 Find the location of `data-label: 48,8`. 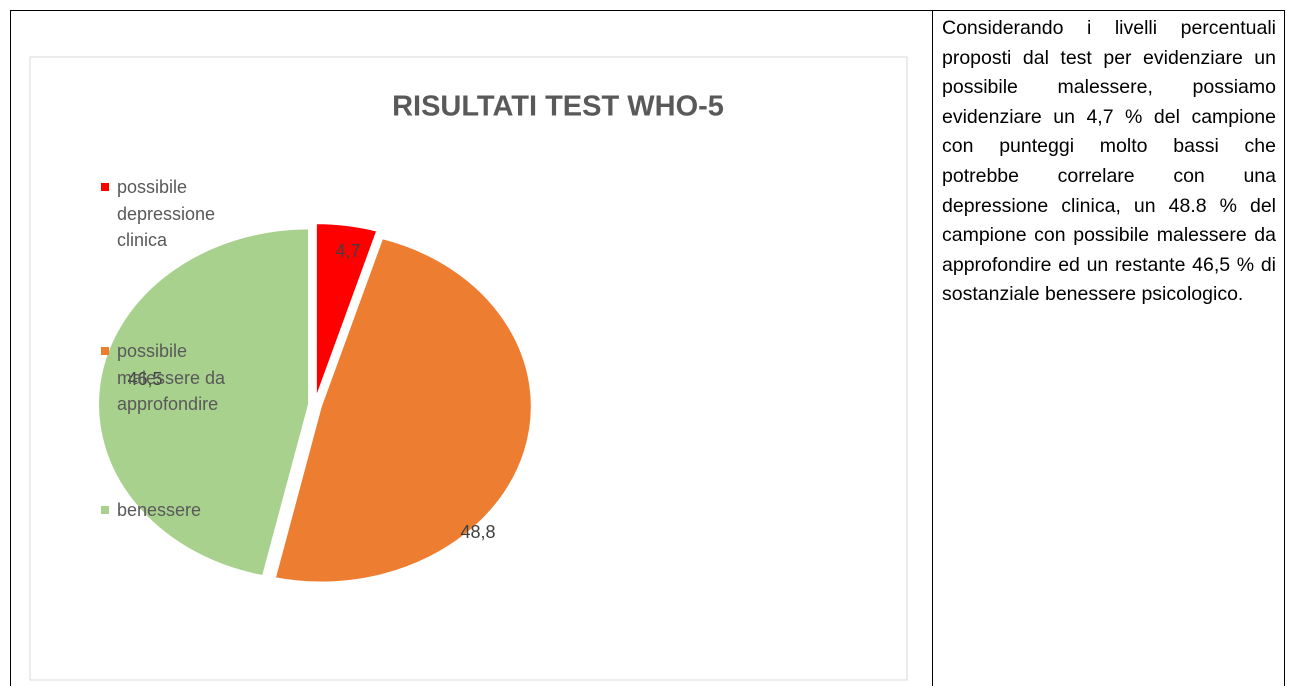

data-label: 48,8 is located at coordinates (477, 532).